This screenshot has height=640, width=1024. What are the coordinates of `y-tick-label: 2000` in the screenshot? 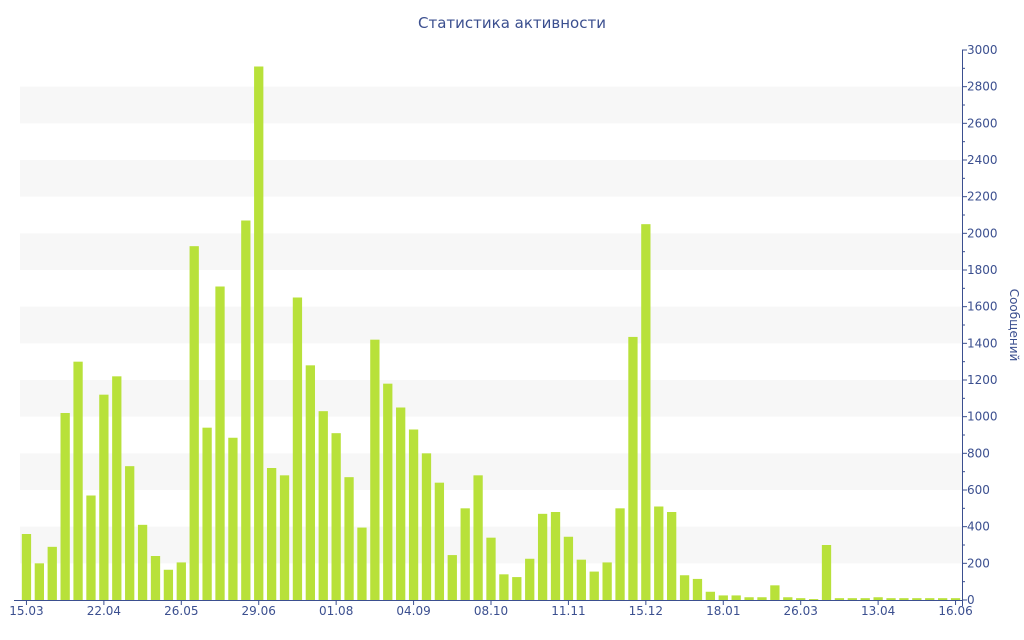 It's located at (982, 233).